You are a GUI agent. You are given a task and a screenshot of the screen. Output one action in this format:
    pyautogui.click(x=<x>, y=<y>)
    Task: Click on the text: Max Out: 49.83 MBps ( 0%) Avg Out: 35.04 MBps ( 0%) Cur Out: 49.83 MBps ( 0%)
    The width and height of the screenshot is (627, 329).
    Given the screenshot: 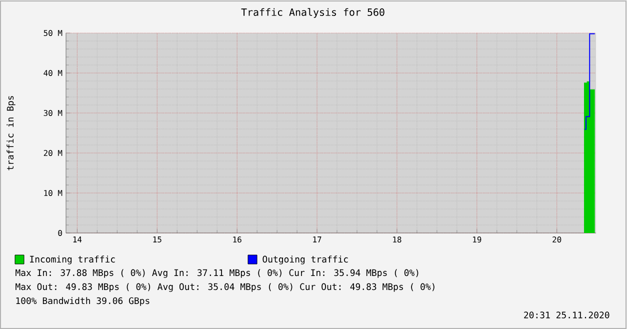 What is the action you would take?
    pyautogui.click(x=225, y=287)
    